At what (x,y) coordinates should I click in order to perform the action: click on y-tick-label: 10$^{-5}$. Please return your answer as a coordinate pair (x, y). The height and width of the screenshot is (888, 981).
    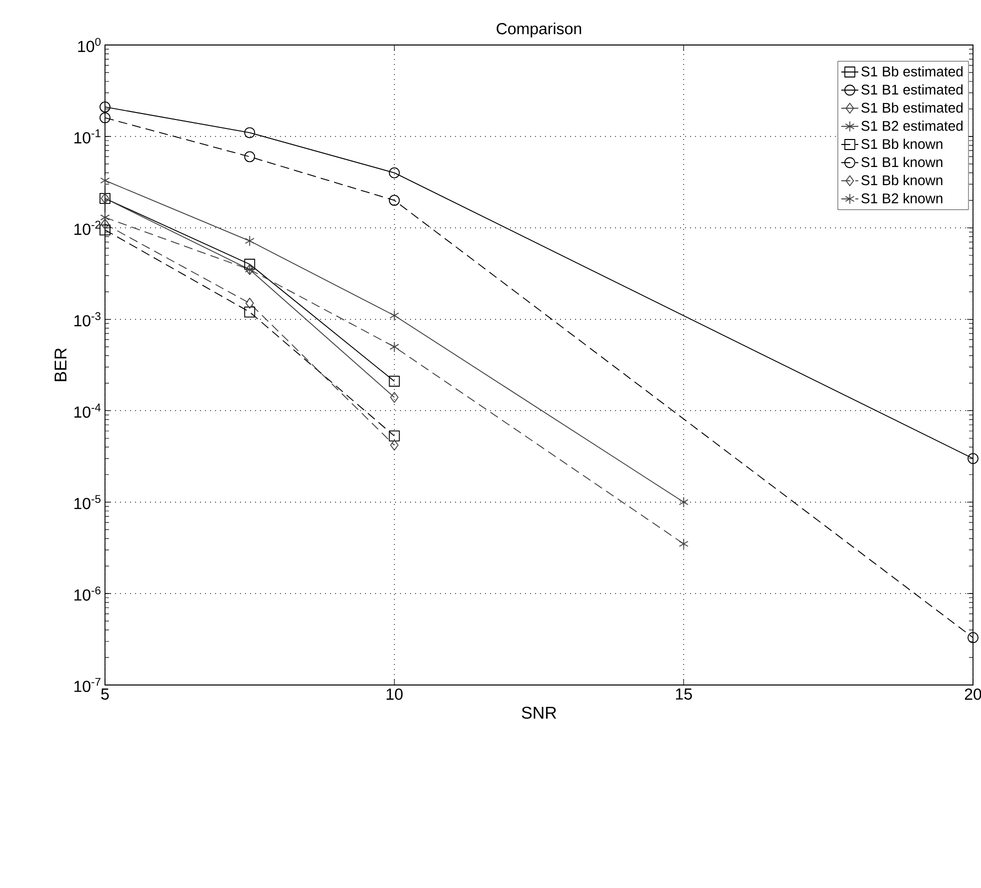
    Looking at the image, I should click on (87, 502).